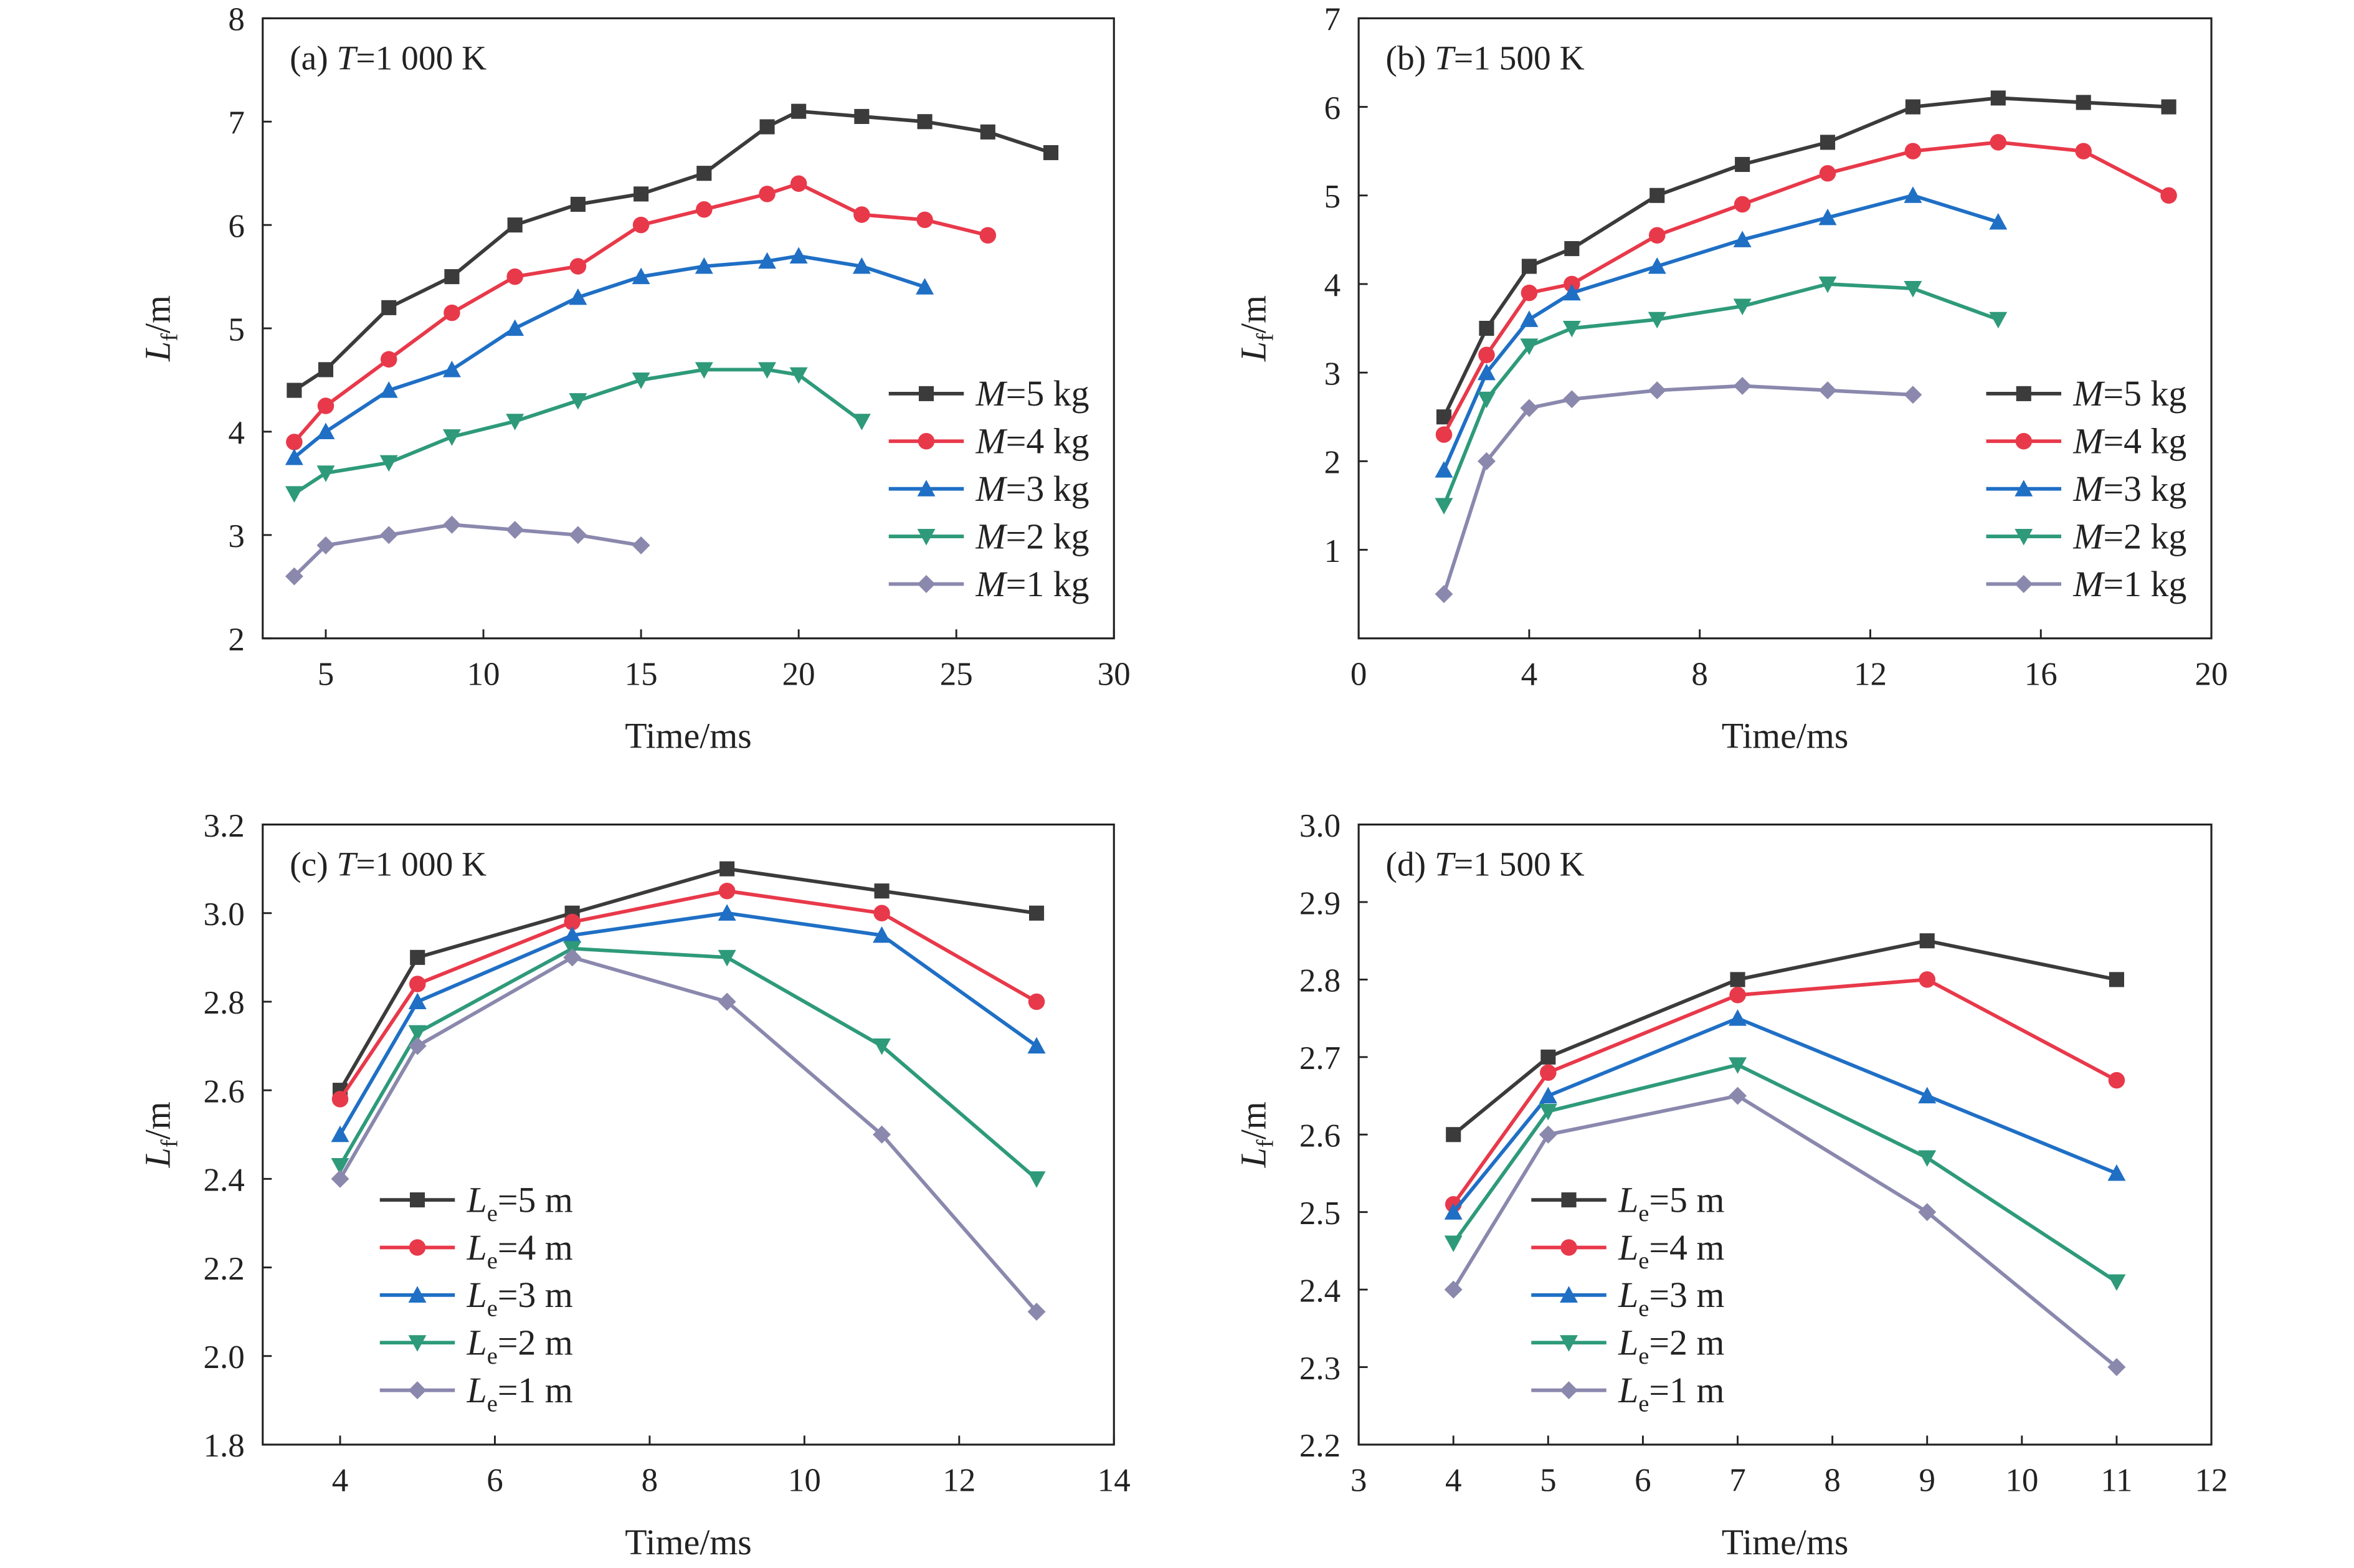 The height and width of the screenshot is (1568, 2354). Describe the element at coordinates (1671, 1202) in the screenshot. I see `legend-label: Le=5 m` at that location.